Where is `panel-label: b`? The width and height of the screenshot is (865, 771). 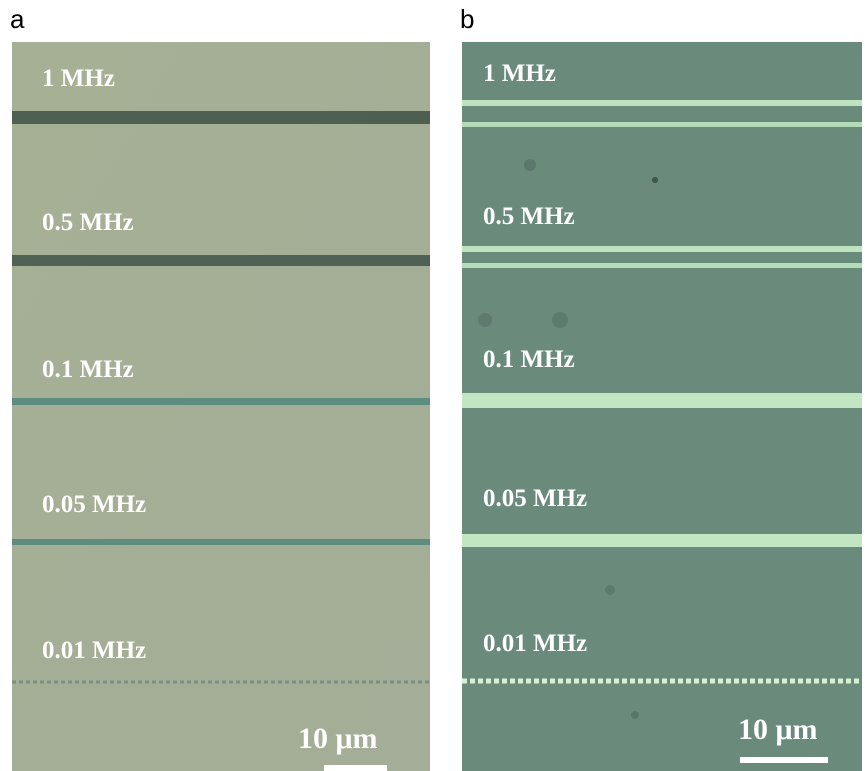
panel-label: b is located at coordinates (467, 19).